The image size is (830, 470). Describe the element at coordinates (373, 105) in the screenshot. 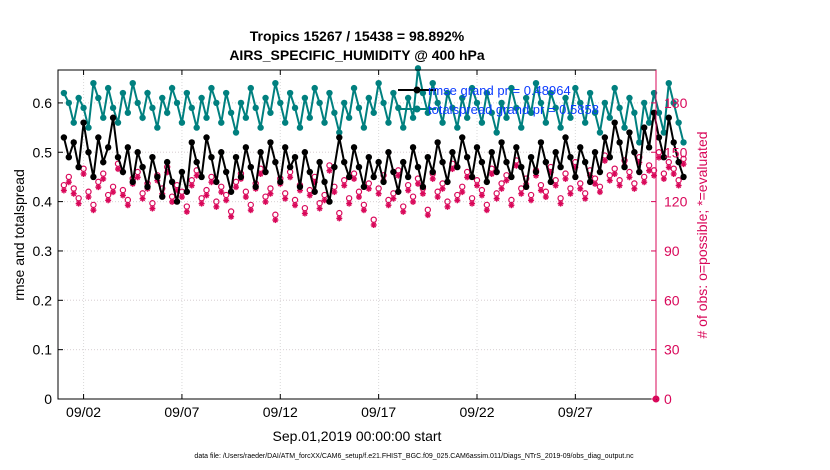

I see `totalspread-series` at that location.